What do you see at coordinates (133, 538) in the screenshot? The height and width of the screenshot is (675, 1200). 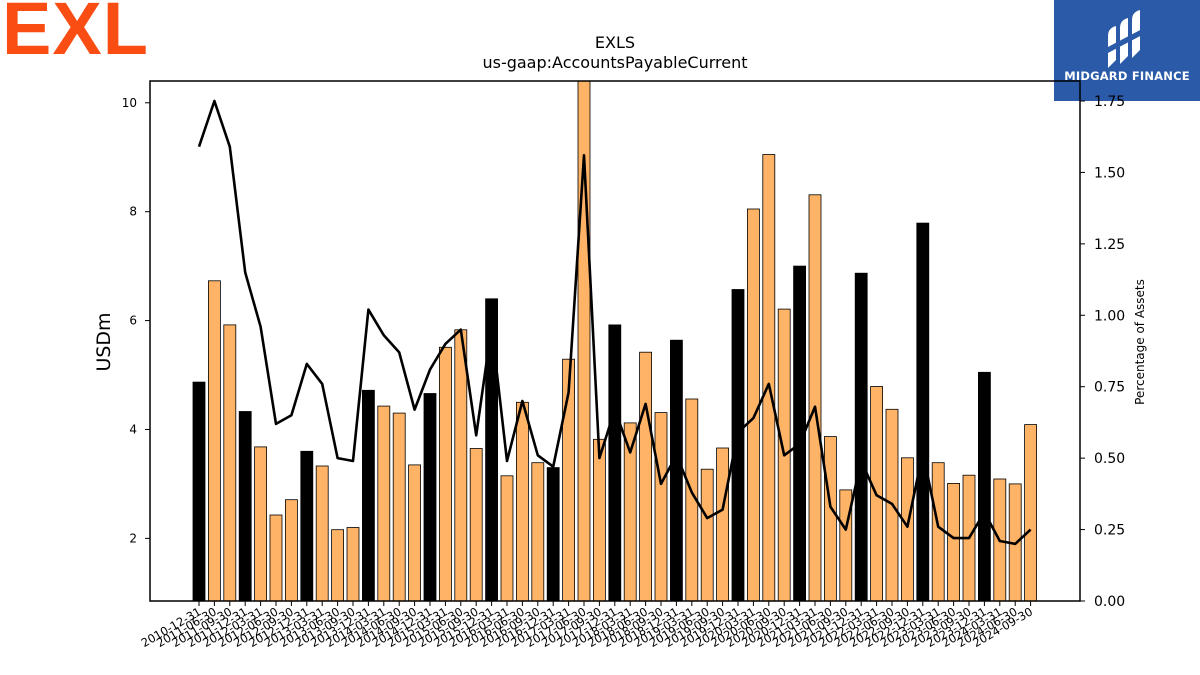 I see `y-tick-label: 2` at bounding box center [133, 538].